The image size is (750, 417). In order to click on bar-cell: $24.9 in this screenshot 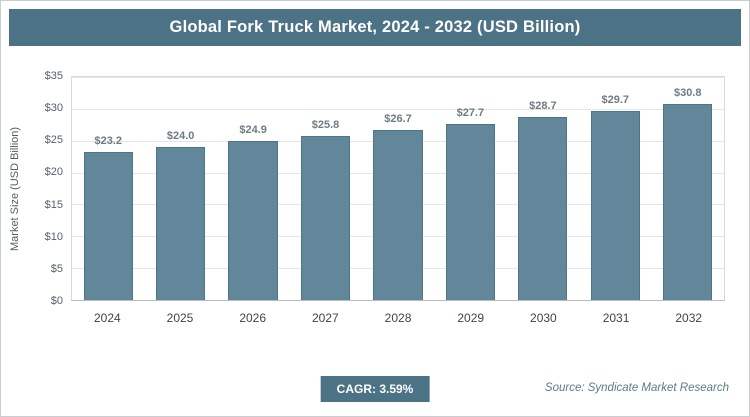, I will do `click(253, 188)`.